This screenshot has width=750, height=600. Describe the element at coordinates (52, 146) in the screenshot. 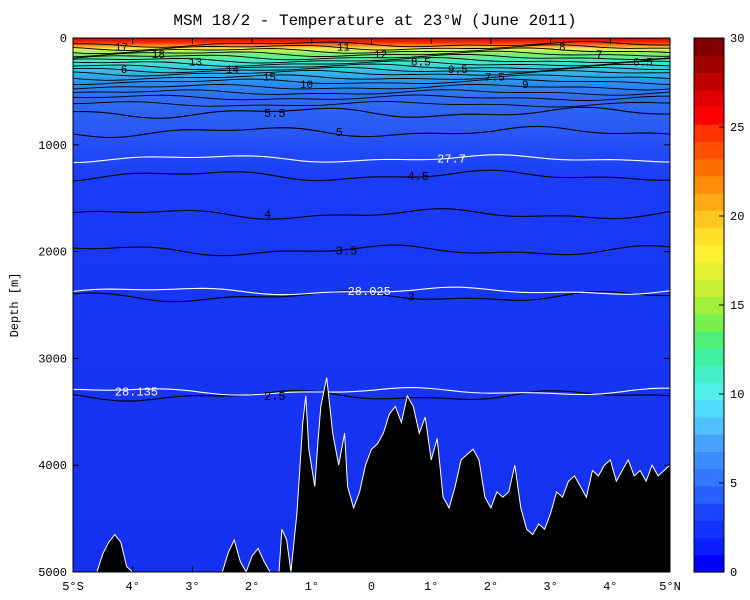

I see `y-tick-label: 1000` at that location.